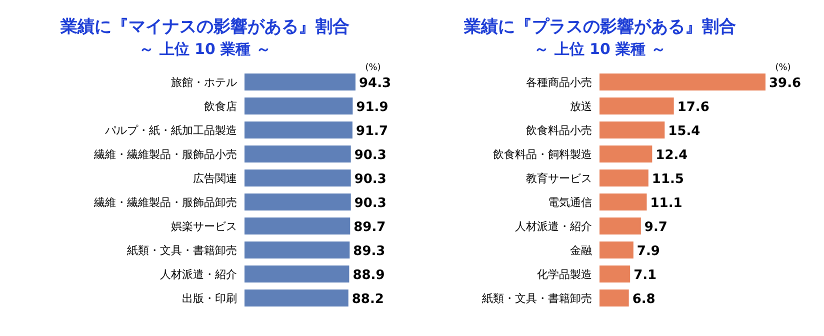  I want to click on y-tick-label: 出版・印刷, so click(209, 298).